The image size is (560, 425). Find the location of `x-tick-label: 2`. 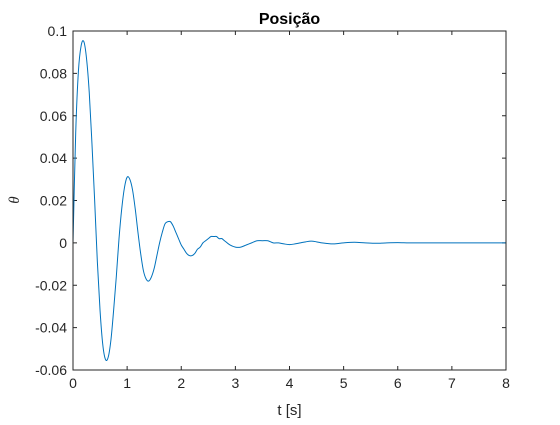

x-tick-label: 2 is located at coordinates (181, 383).